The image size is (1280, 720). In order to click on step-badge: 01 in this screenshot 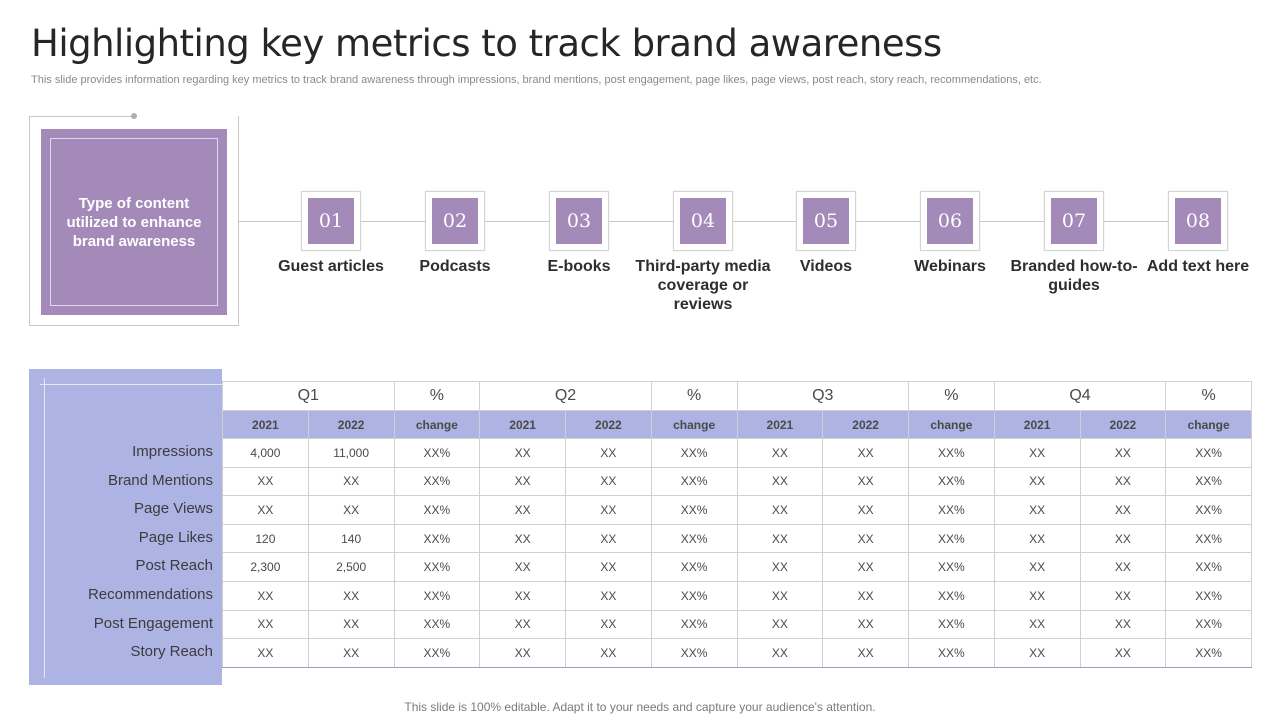, I will do `click(331, 221)`.